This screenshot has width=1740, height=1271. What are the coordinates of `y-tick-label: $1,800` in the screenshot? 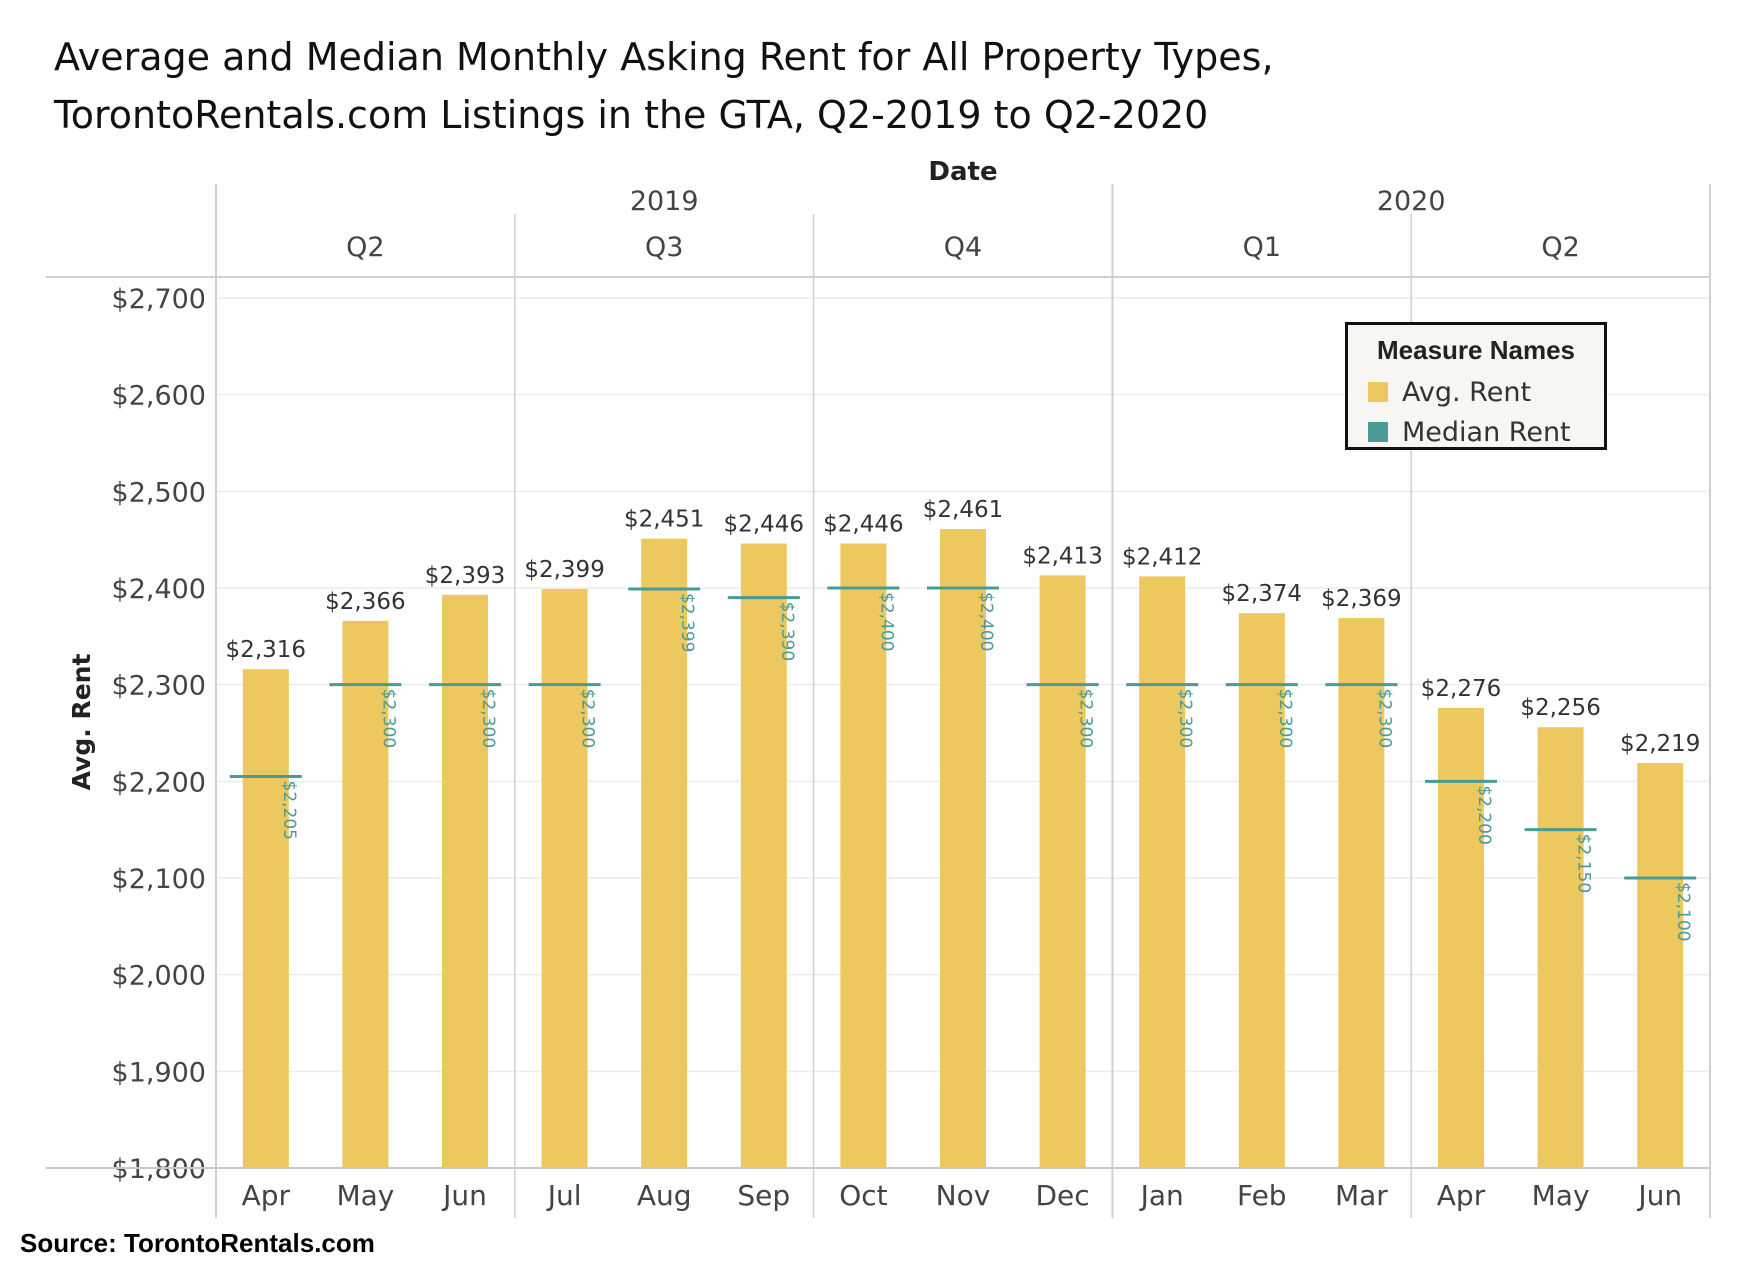 It's located at (159, 1169).